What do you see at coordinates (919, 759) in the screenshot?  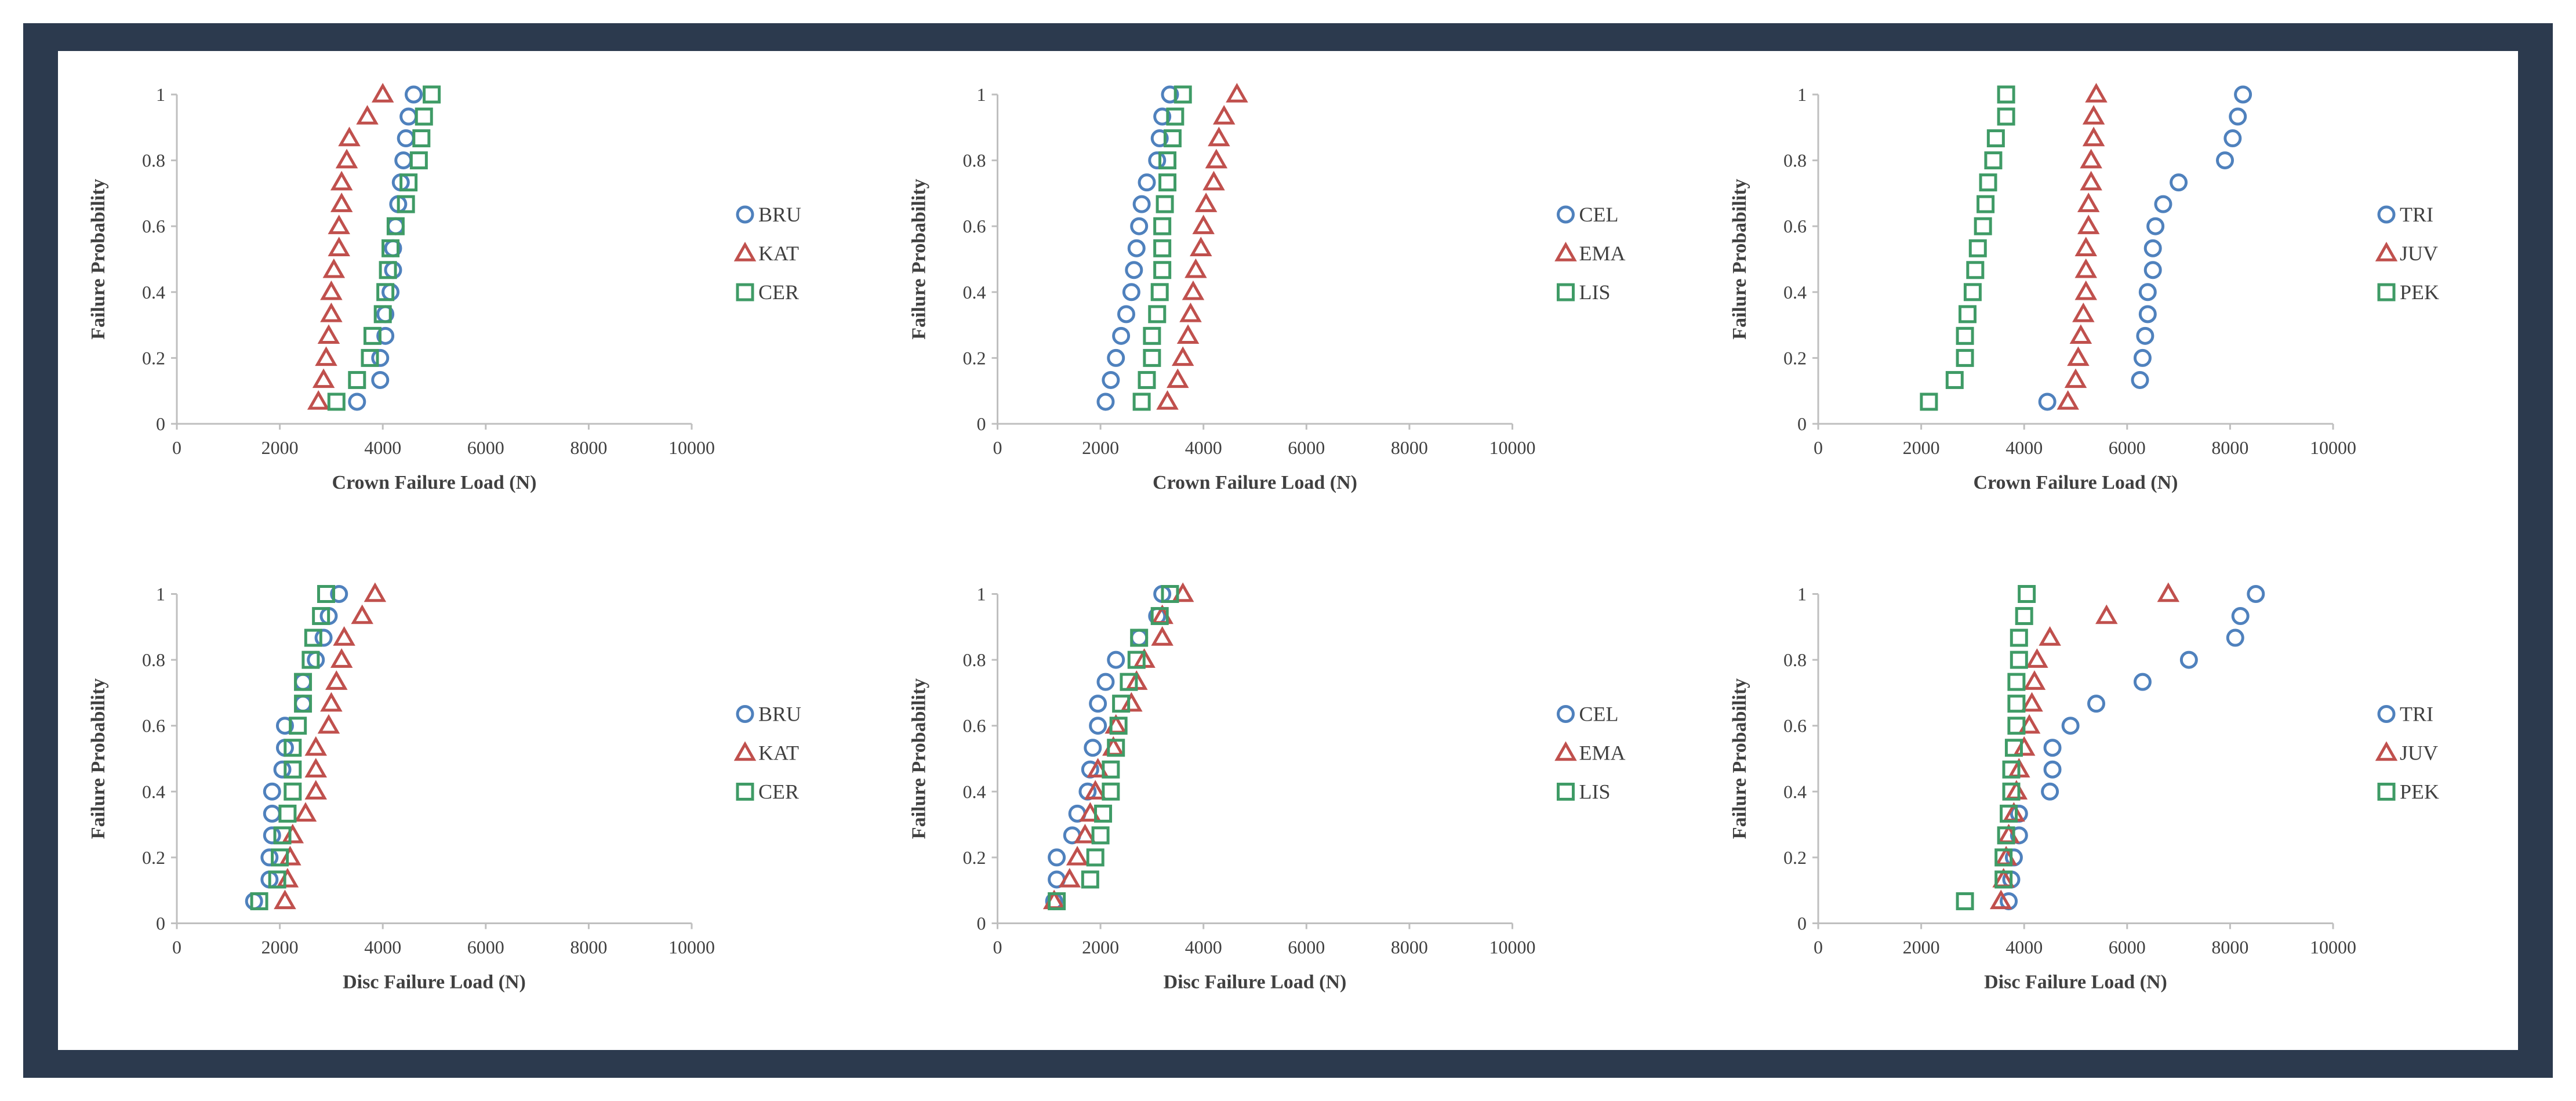 I see `y-axis-label: Failure Probability` at bounding box center [919, 759].